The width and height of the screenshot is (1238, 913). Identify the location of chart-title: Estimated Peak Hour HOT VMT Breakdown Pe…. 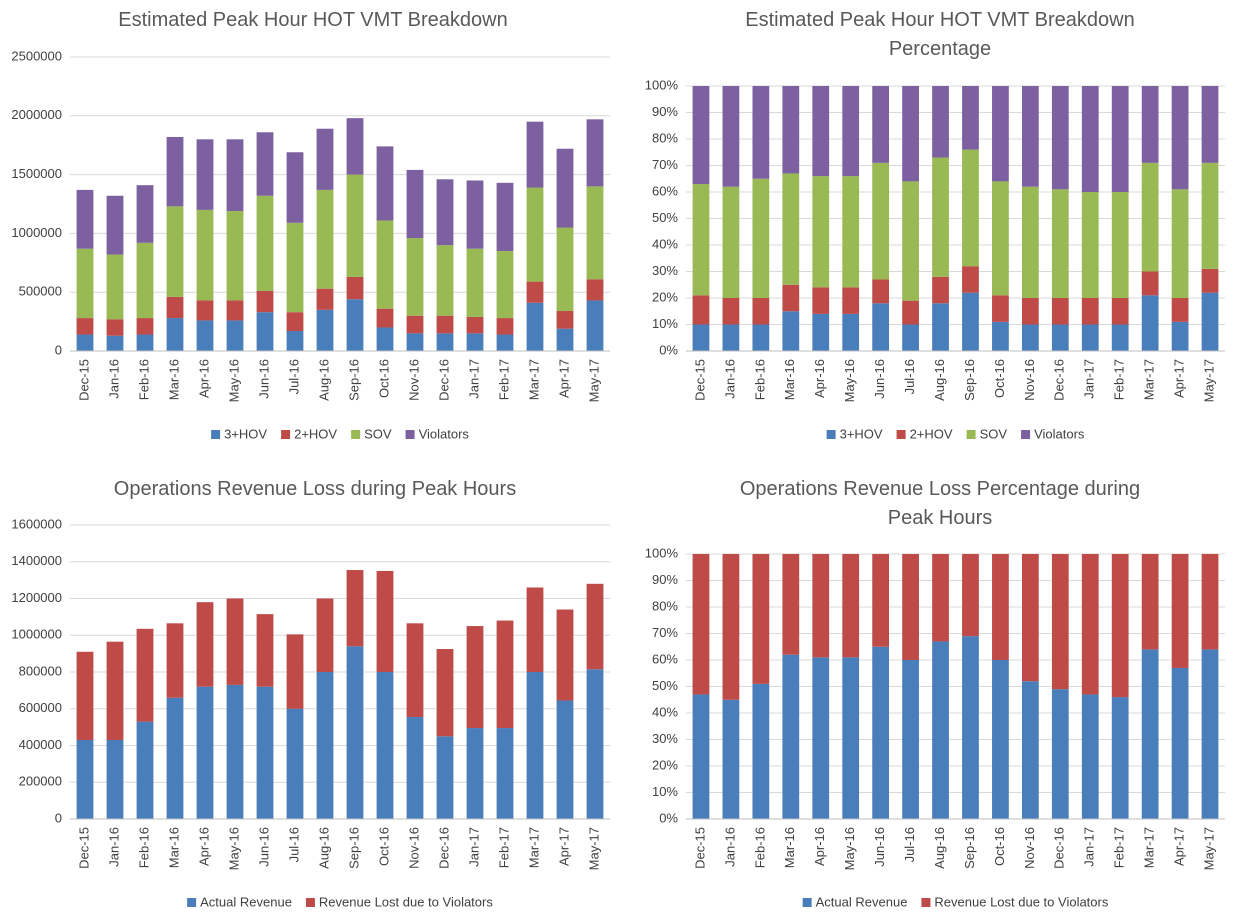
(940, 34).